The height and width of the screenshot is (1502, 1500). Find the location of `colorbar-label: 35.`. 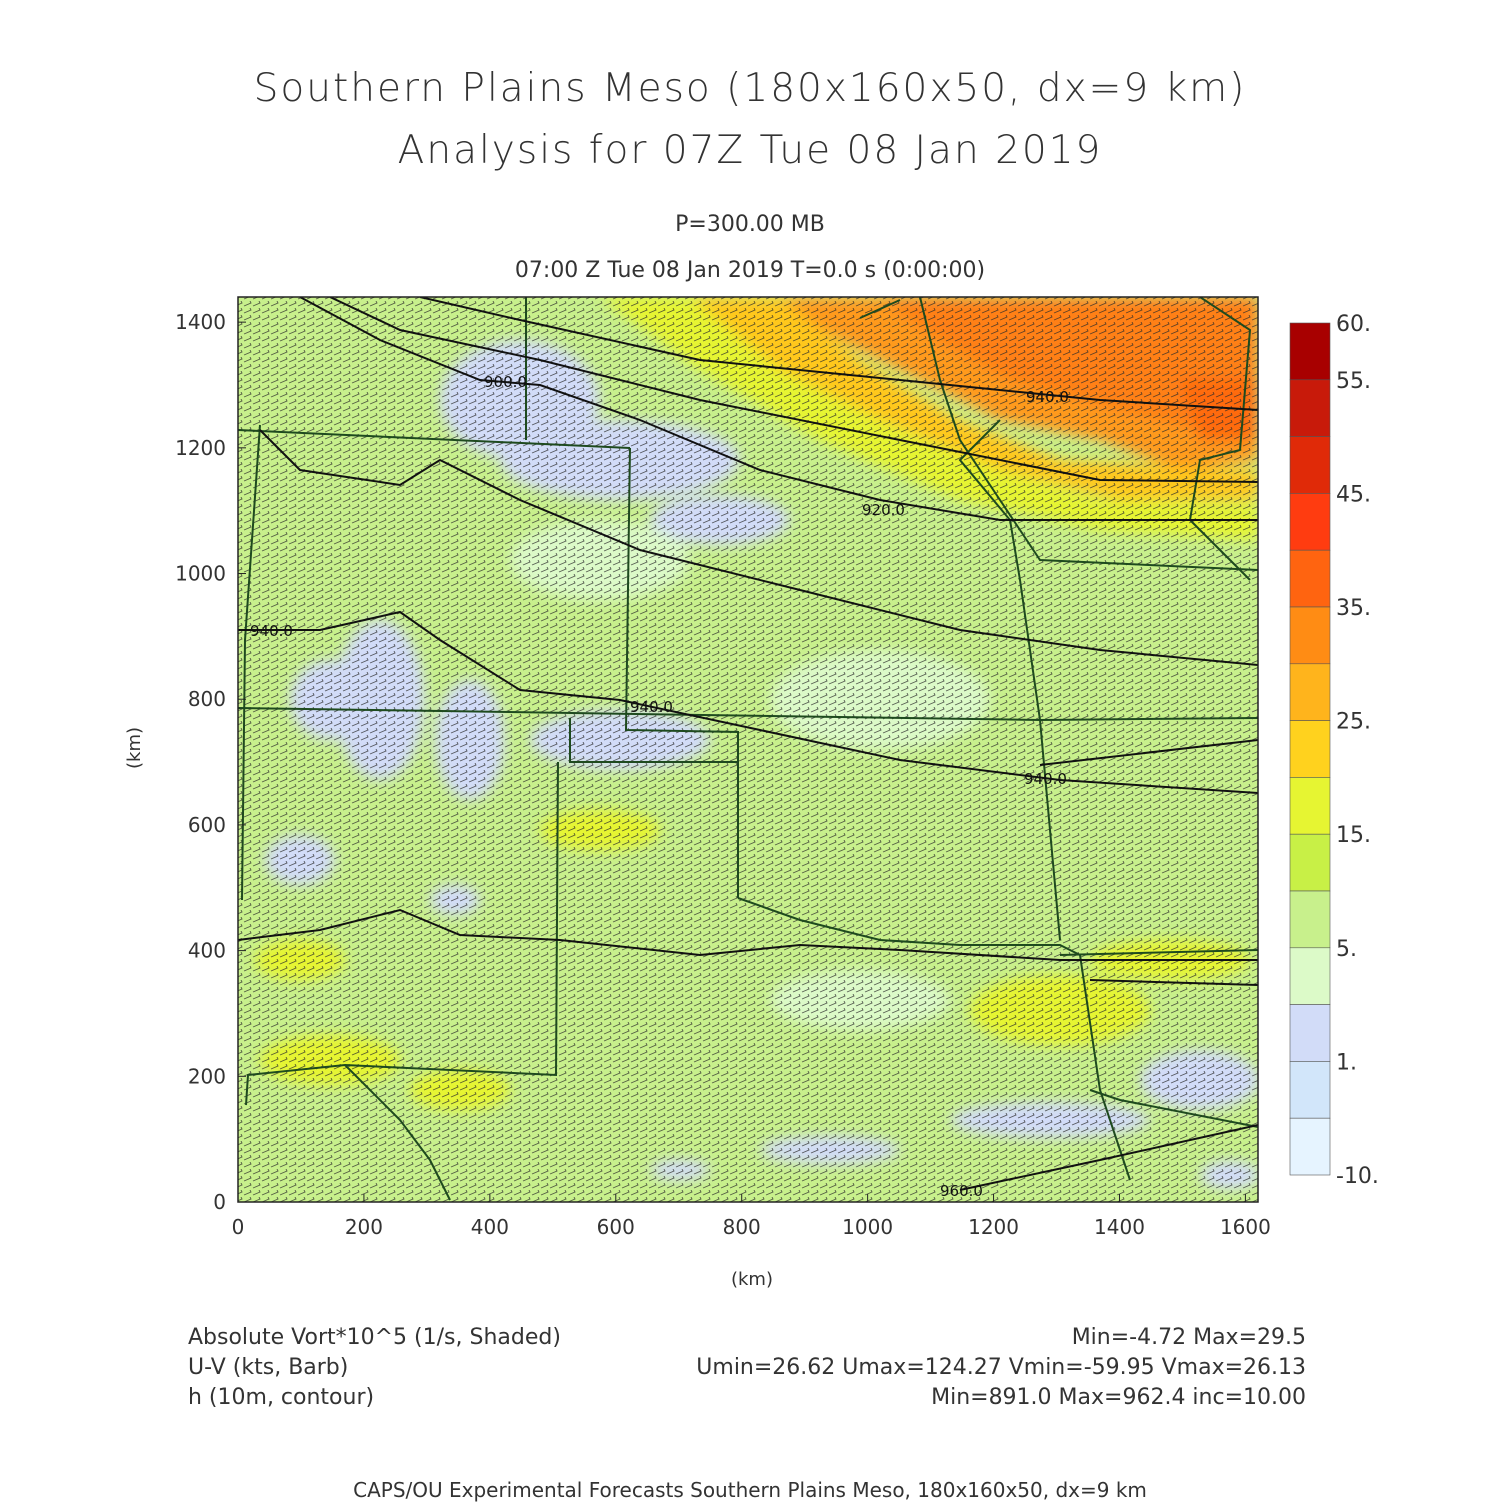

colorbar-label: 35. is located at coordinates (1353, 608).